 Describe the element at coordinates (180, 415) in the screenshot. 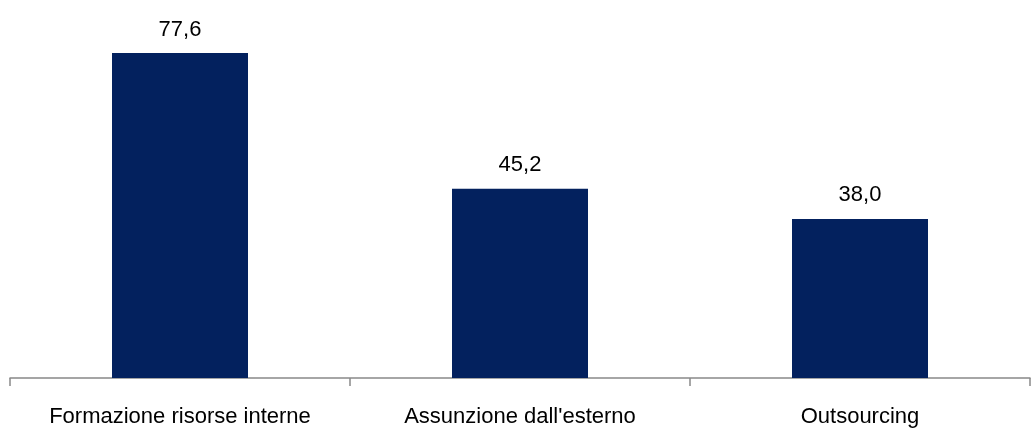

I see `x-tick-label: Formazione risorse interne` at that location.